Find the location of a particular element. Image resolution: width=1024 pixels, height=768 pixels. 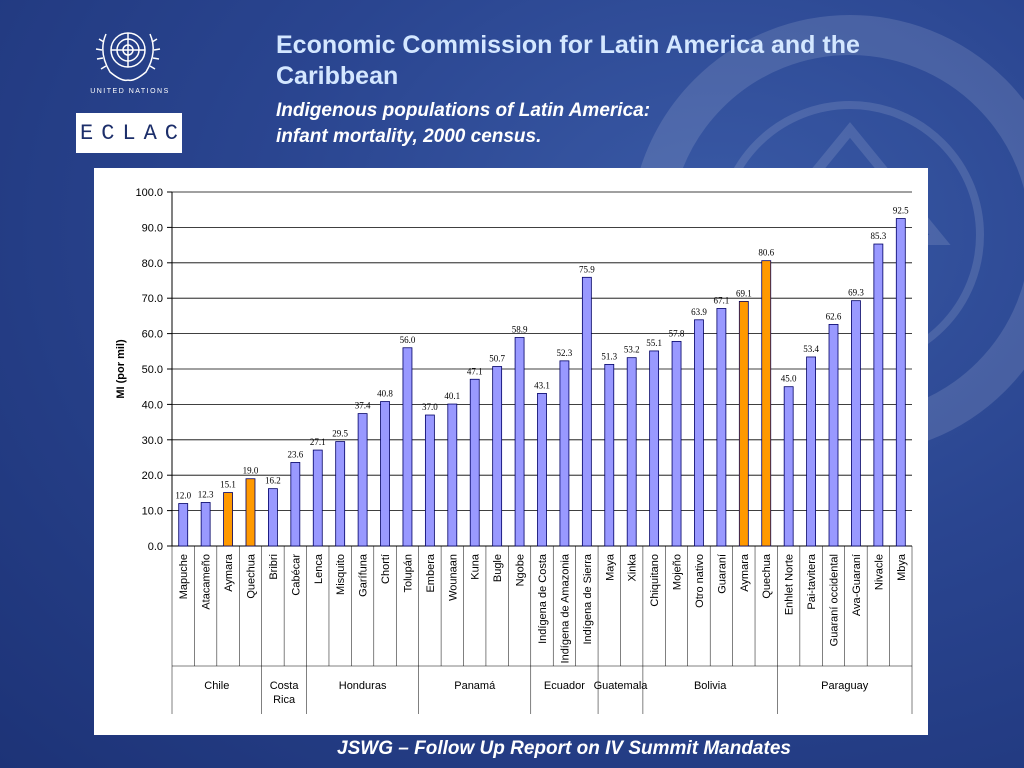

category-label: Chortí is located at coordinates (386, 569).